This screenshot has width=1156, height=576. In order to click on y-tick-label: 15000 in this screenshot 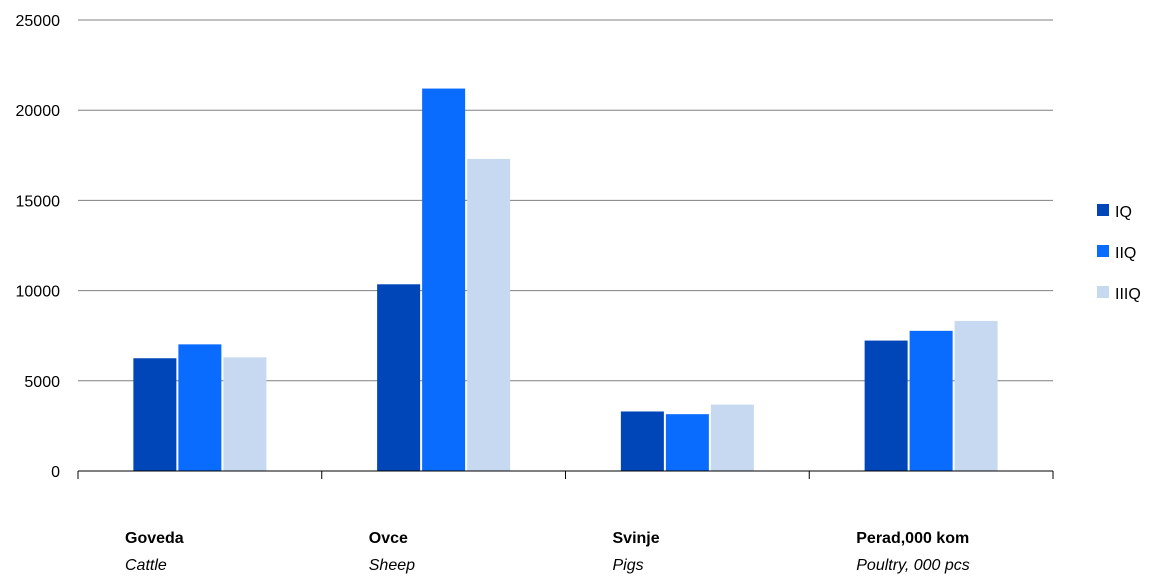, I will do `click(38, 201)`.